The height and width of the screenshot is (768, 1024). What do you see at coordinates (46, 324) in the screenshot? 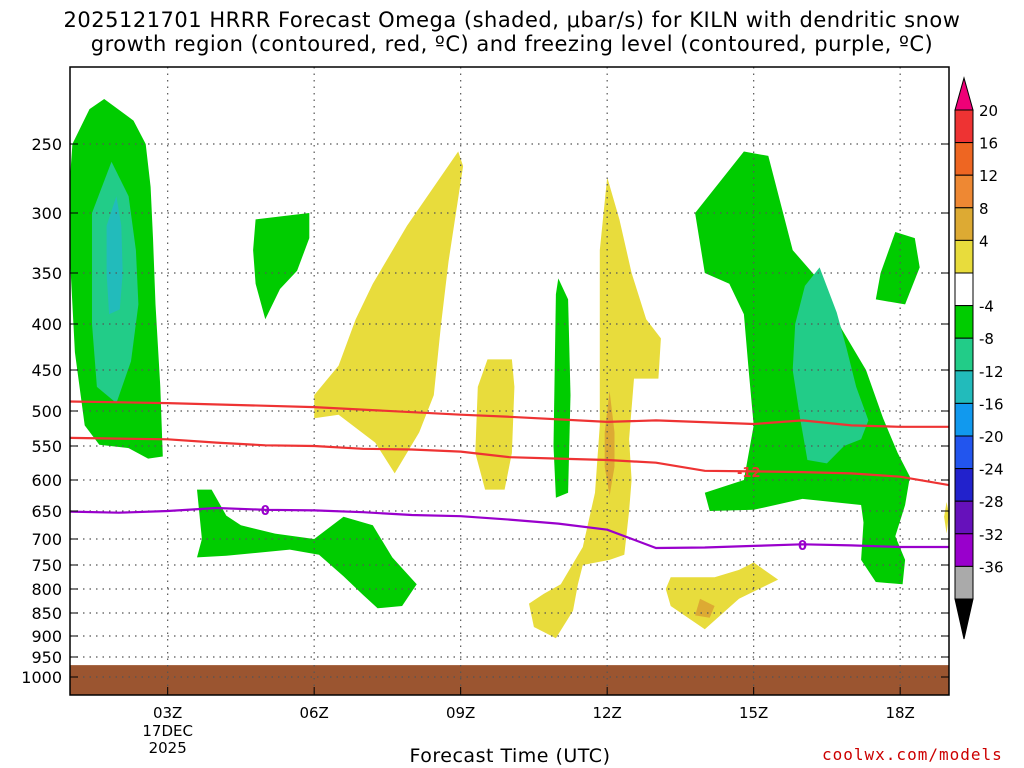
I see `y-tick-label-400: 400` at bounding box center [46, 324].